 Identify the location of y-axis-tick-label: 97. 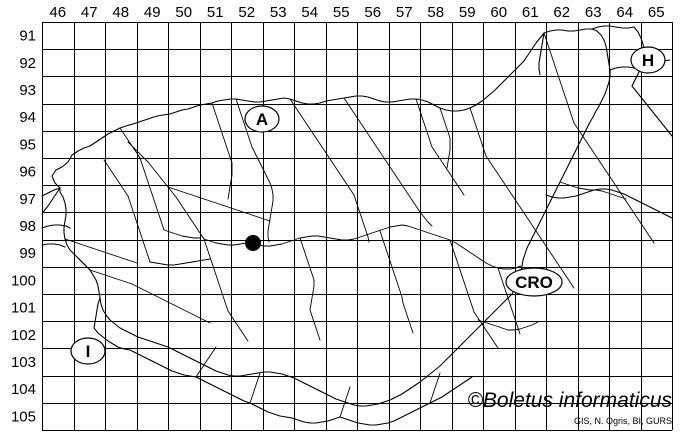
(27, 199).